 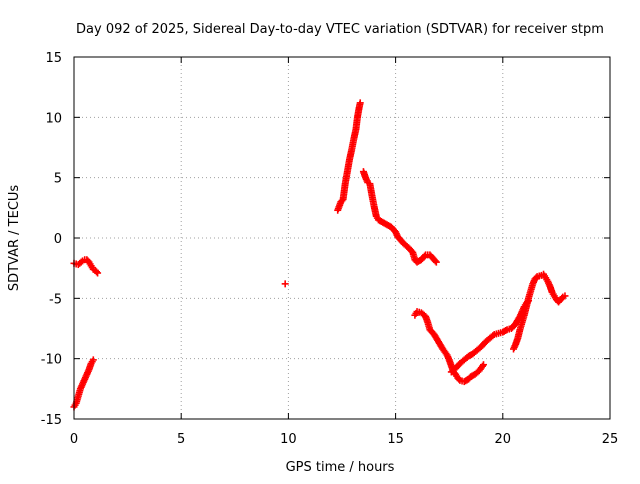 I want to click on x-tick-label: 0, so click(x=74, y=439).